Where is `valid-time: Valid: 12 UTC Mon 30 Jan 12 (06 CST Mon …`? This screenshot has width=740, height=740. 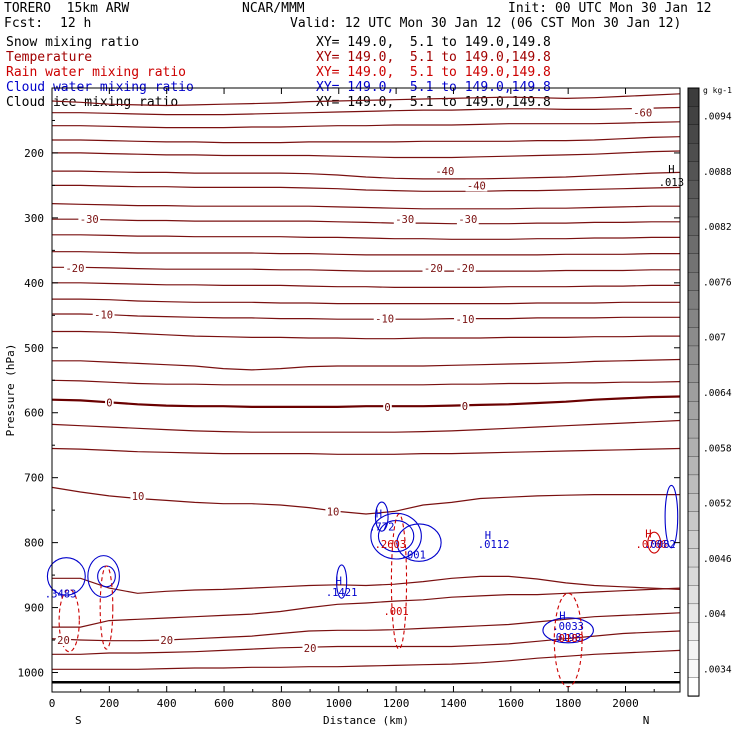 valid-time: Valid: 12 UTC Mon 30 Jan 12 (06 CST Mon … is located at coordinates (486, 23).